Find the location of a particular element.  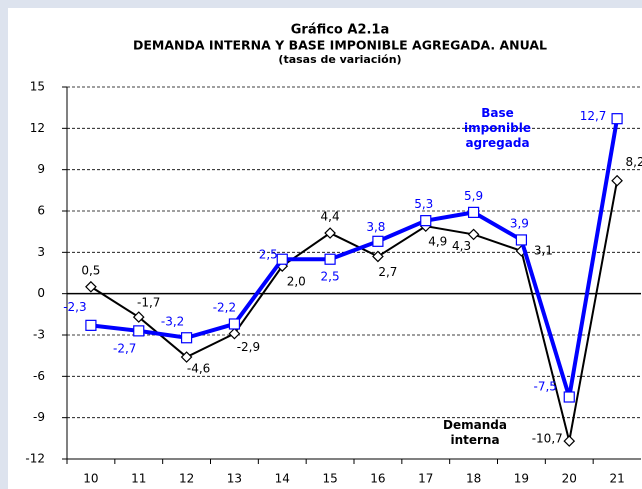

data-label: -1,7 is located at coordinates (148, 303).